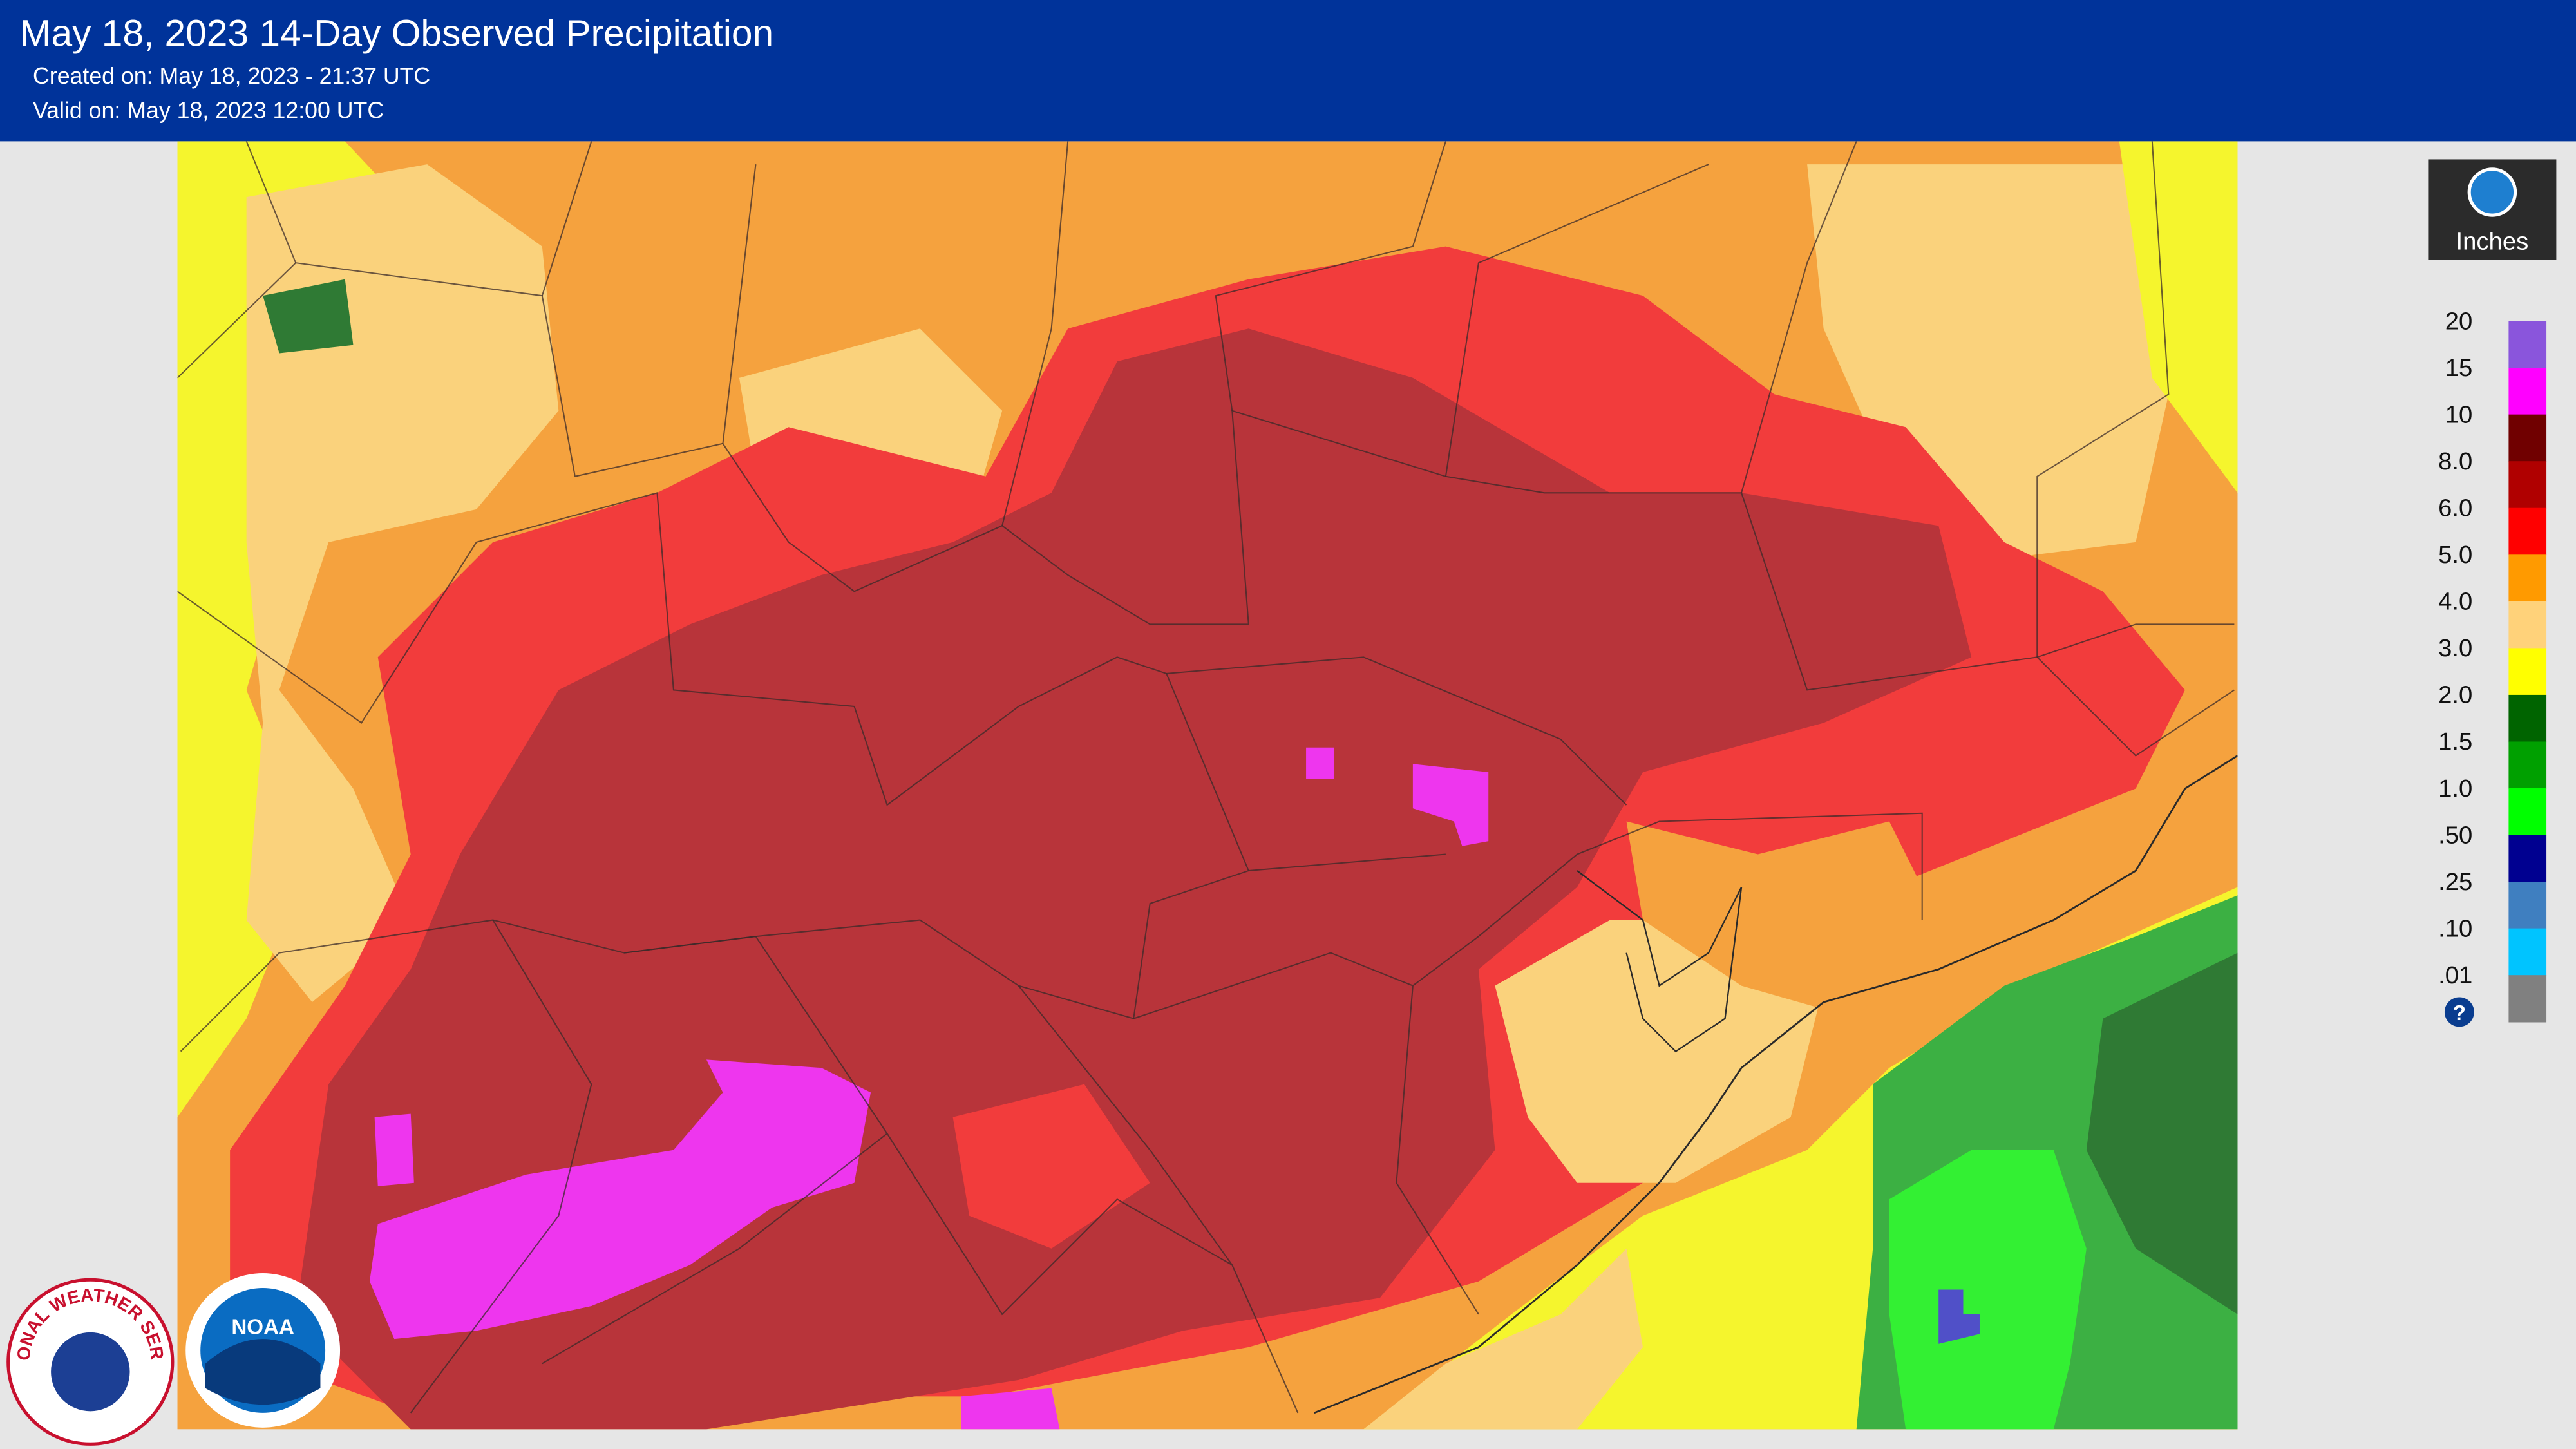  What do you see at coordinates (2455, 788) in the screenshot?
I see `legend-label: 1.0` at bounding box center [2455, 788].